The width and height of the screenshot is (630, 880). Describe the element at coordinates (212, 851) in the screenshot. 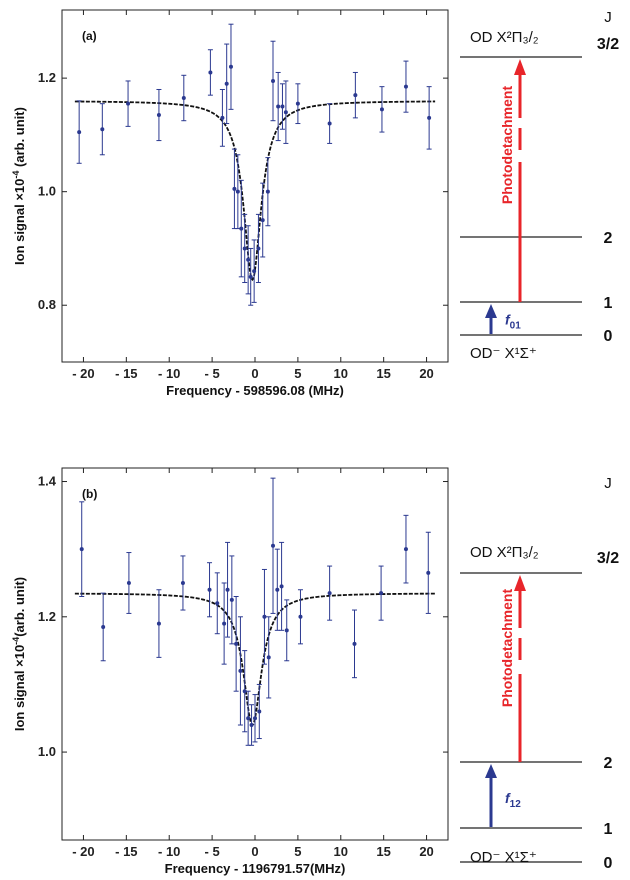

I see `x-tick-label: - 5` at that location.